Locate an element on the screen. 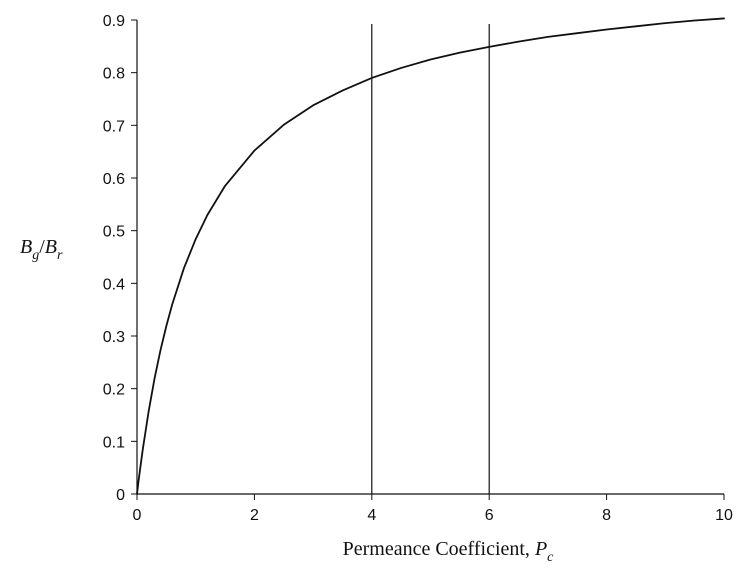  x-axis-title: Permeance Coefficient, Pc is located at coordinates (449, 551).